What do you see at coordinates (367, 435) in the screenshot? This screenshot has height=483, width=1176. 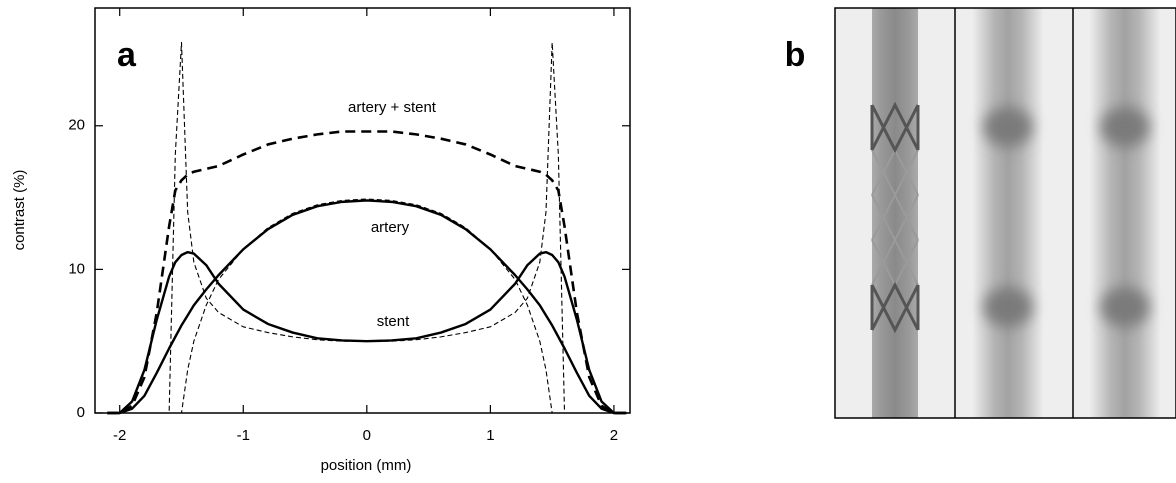 I see `x-tick-label: 0` at bounding box center [367, 435].